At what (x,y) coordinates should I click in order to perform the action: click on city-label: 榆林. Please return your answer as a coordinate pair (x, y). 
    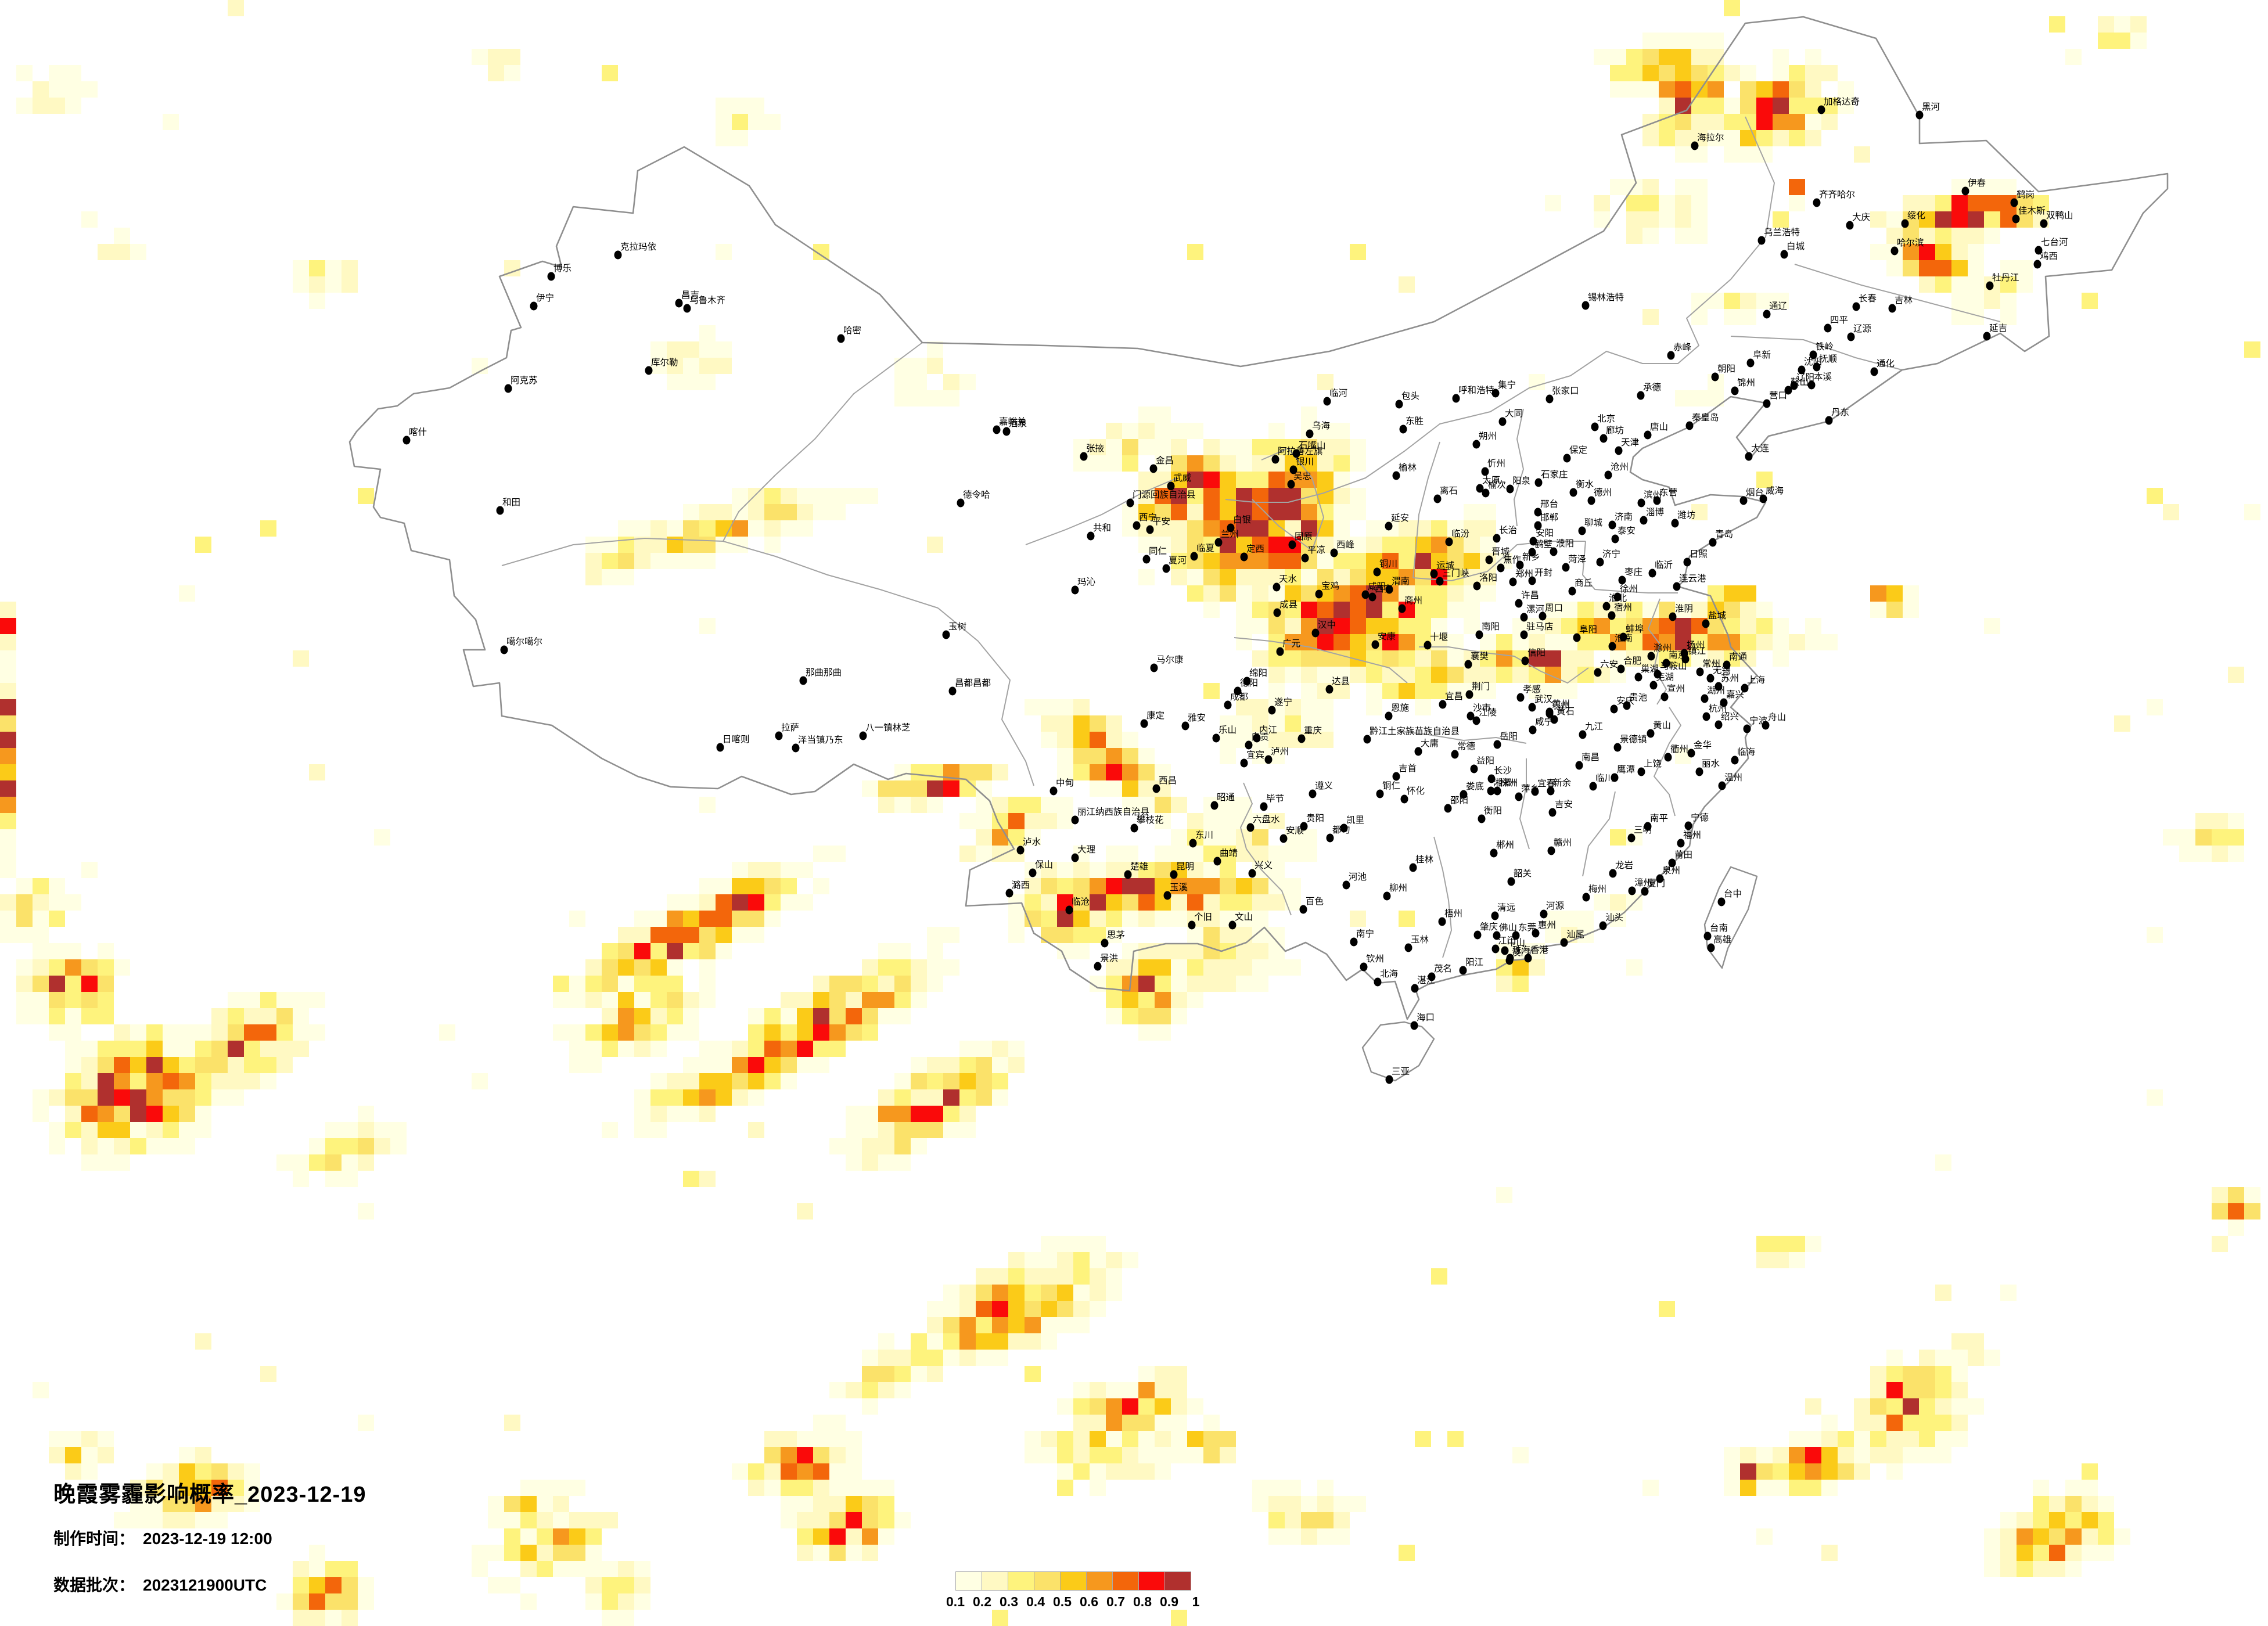
    Looking at the image, I should click on (1408, 467).